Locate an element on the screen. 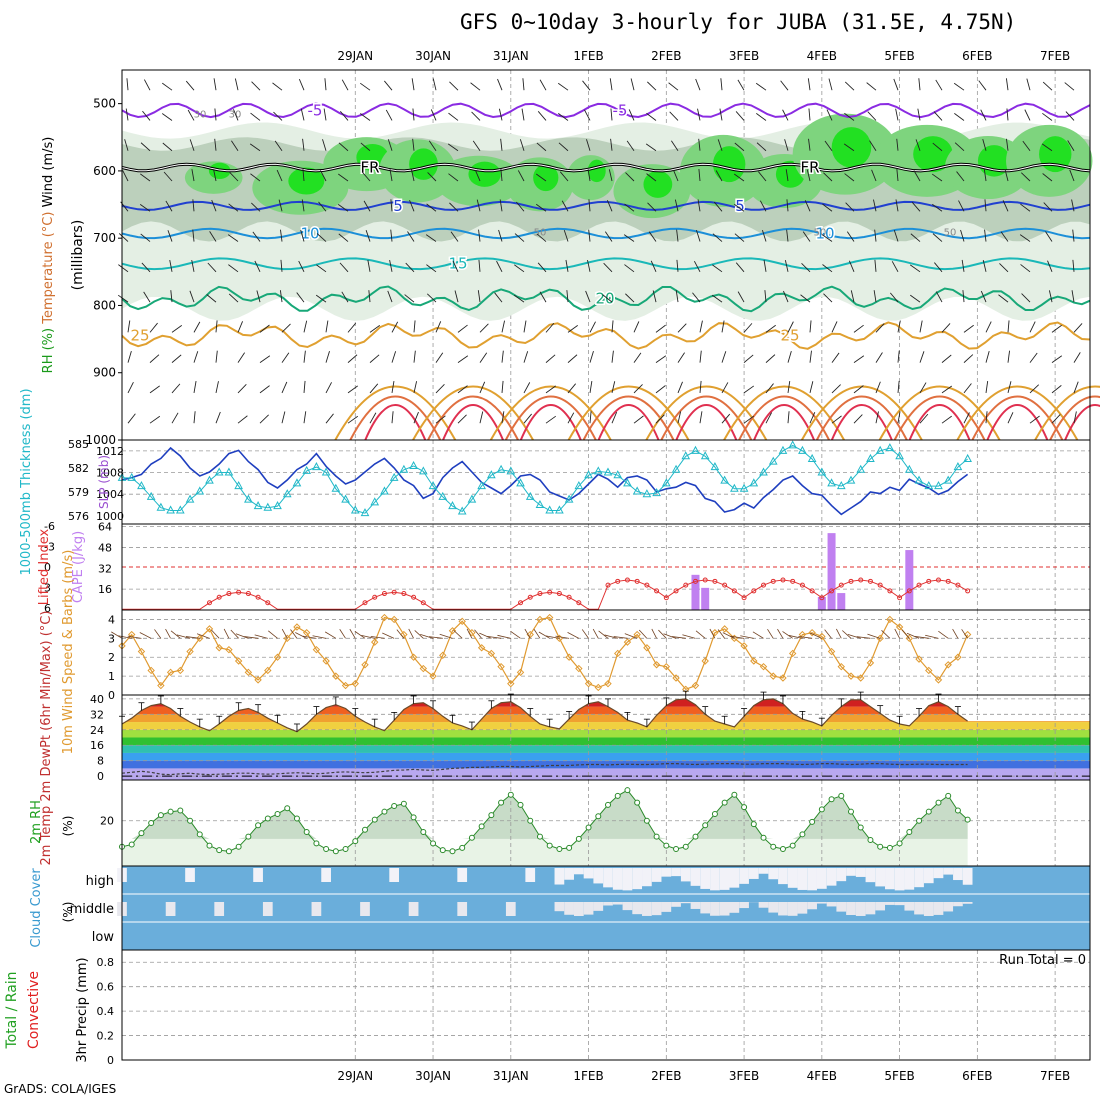 This screenshot has width=1100, height=1100. slp-tick-label: 1012 is located at coordinates (110, 451).